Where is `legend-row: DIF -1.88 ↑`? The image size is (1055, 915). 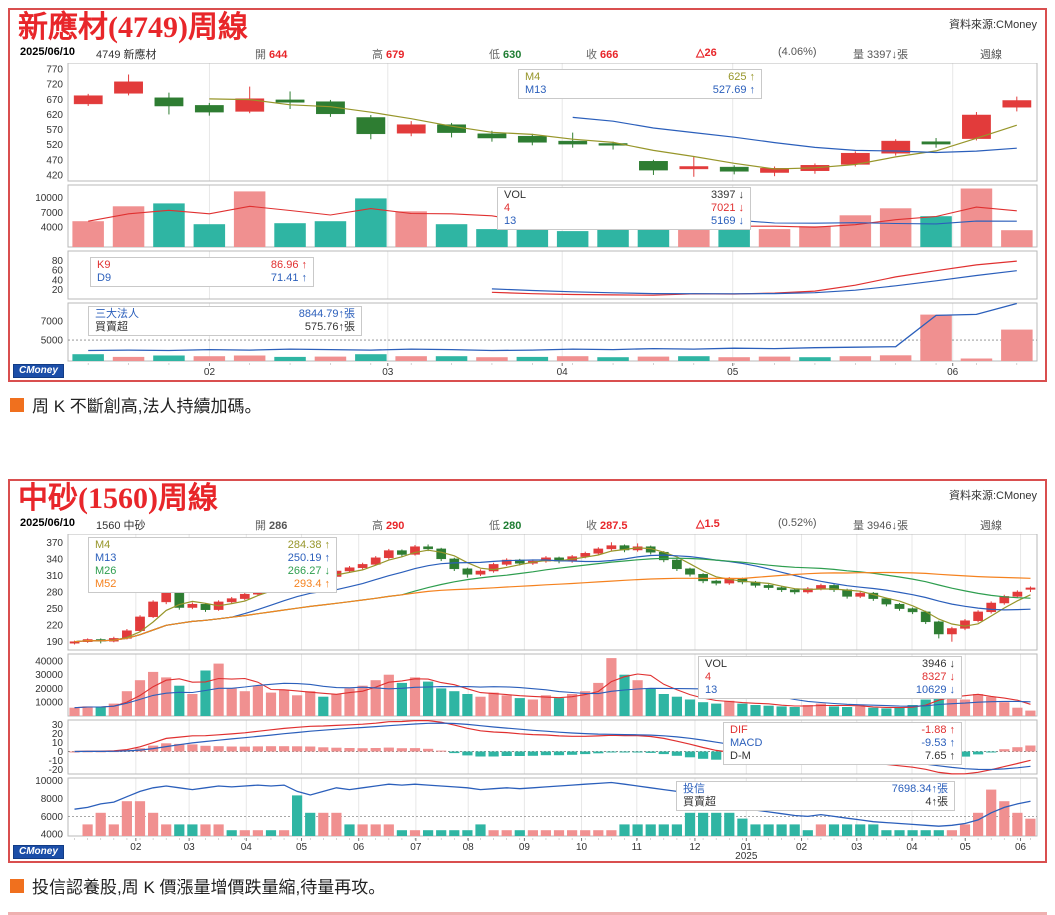 legend-row: DIF -1.88 ↑ is located at coordinates (842, 730).